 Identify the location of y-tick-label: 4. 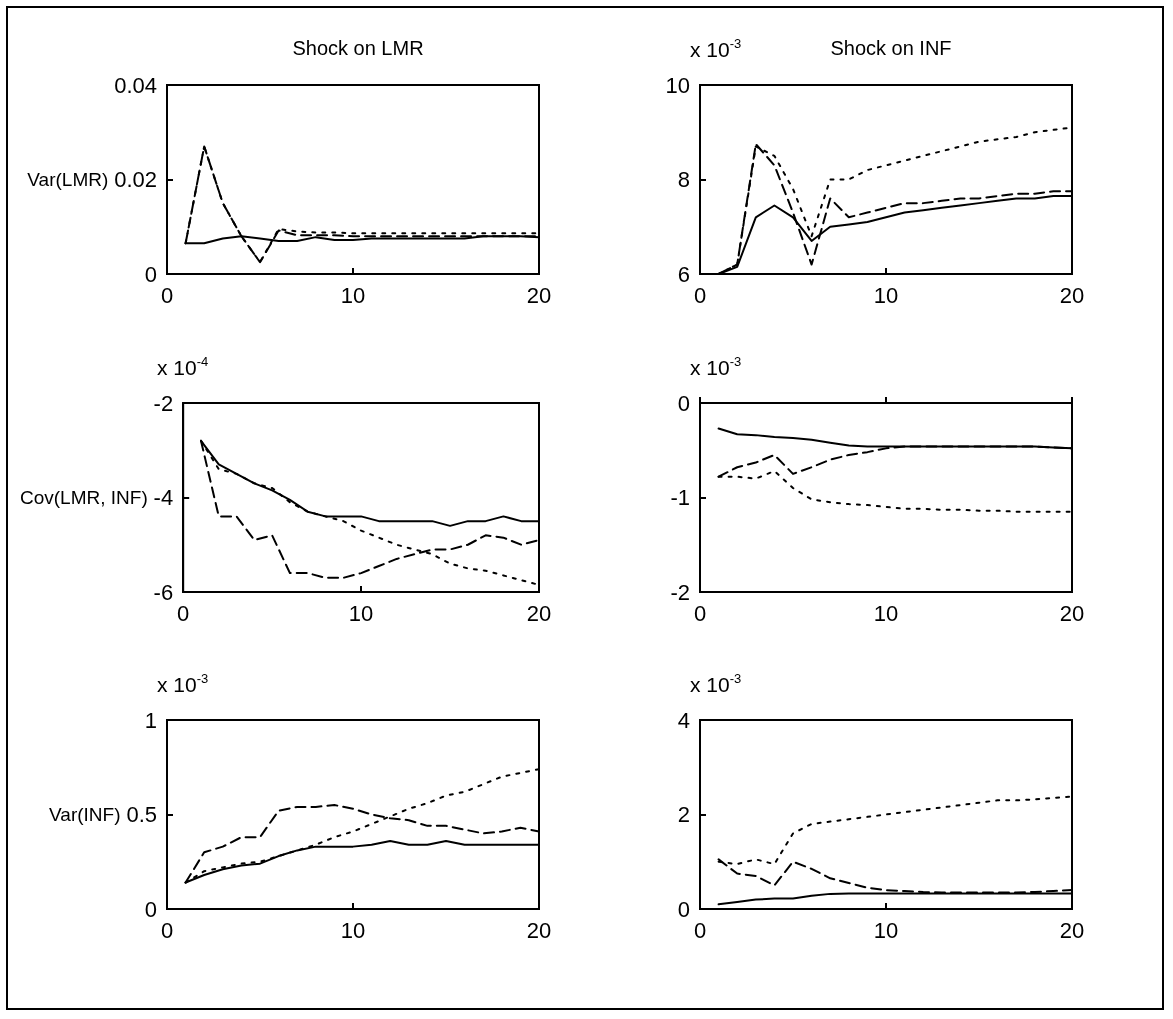
(683, 720).